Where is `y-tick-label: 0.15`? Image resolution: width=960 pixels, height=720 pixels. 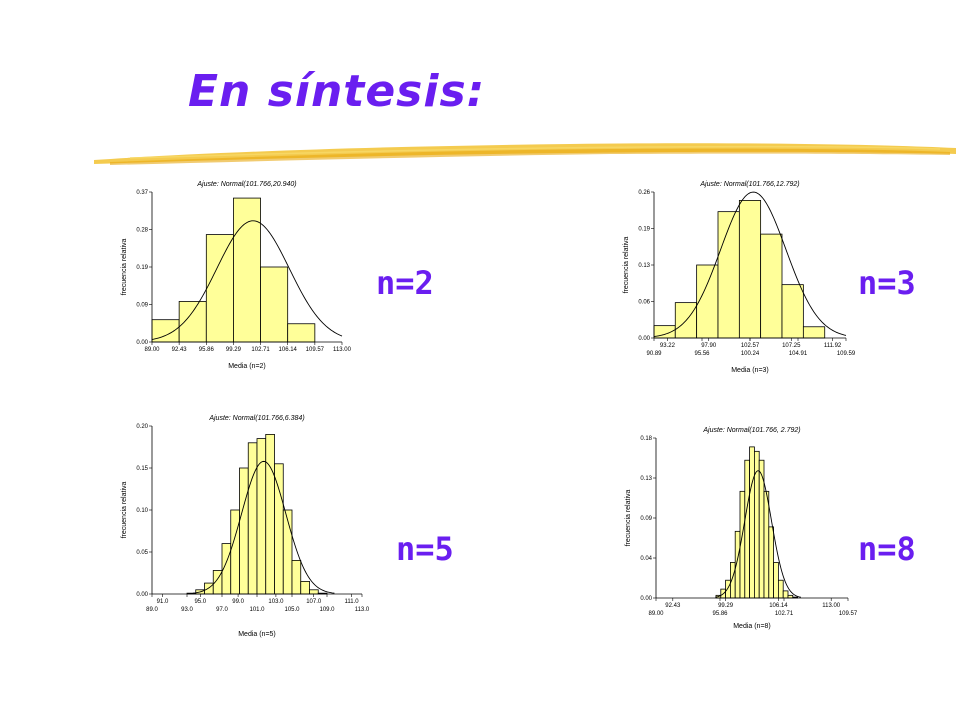
y-tick-label: 0.15 is located at coordinates (142, 469).